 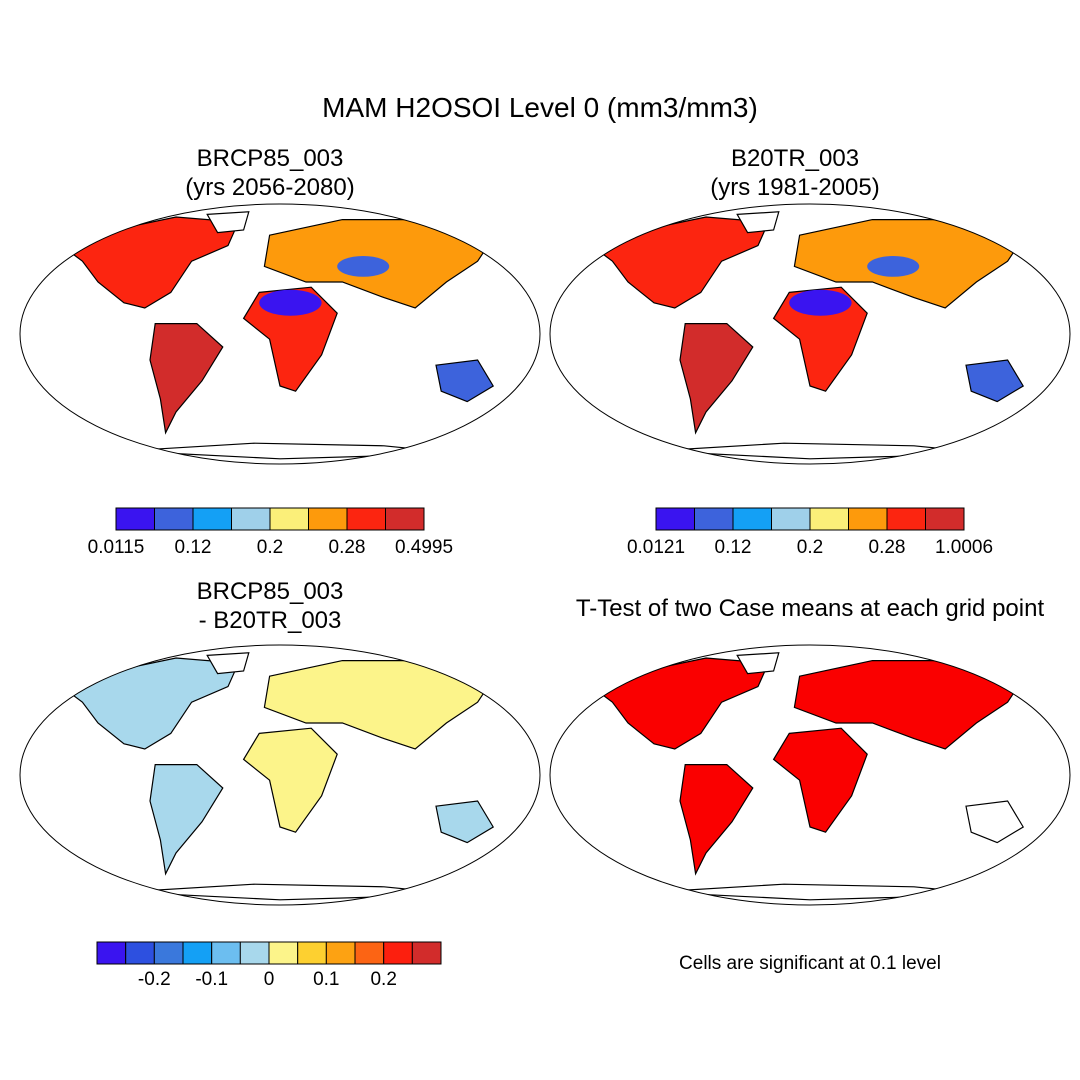 I want to click on colorbar-b20tr: 0.0121 0.12 0.2 0.28 1.0006, so click(x=810, y=532).